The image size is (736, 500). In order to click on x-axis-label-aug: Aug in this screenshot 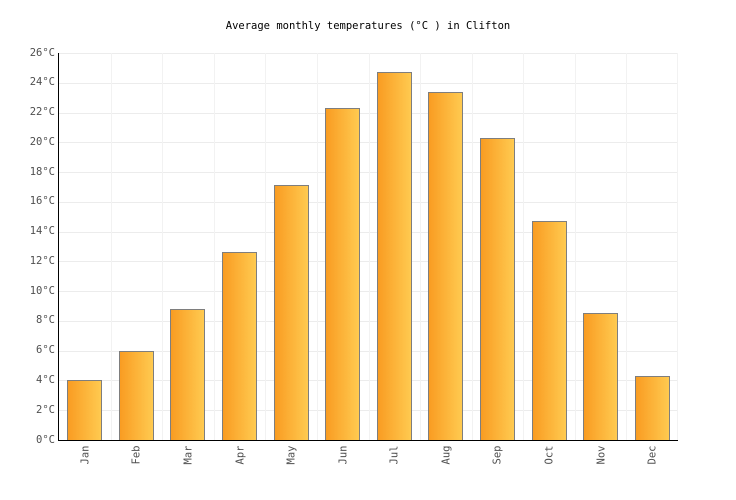, I will do `click(446, 455)`.